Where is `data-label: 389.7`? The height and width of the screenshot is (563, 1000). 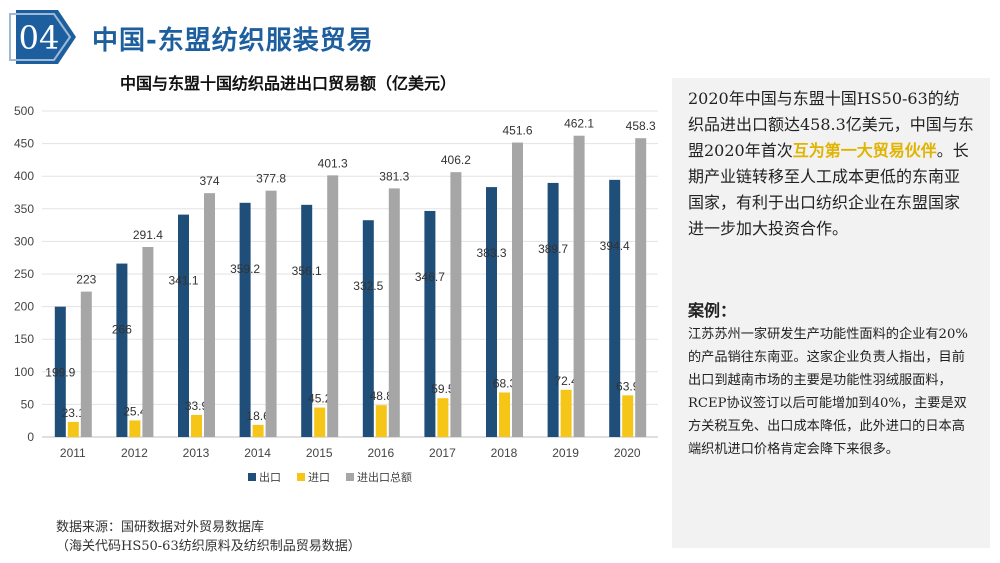
data-label: 389.7 is located at coordinates (553, 249).